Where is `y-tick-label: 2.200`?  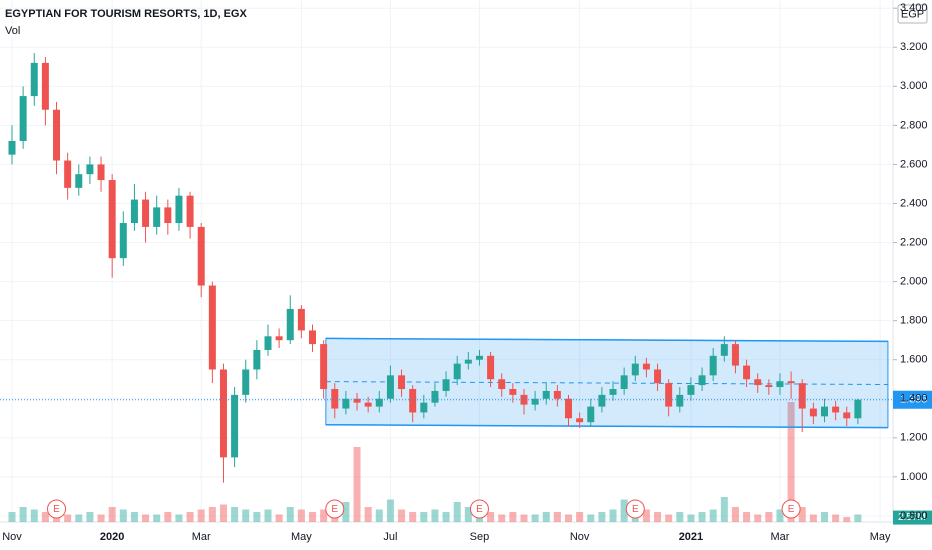
y-tick-label: 2.200 is located at coordinates (914, 242).